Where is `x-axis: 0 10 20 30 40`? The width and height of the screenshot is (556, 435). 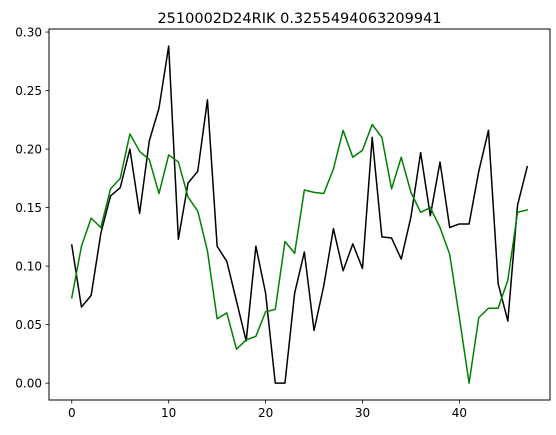
x-axis: 0 10 20 30 40 is located at coordinates (267, 410).